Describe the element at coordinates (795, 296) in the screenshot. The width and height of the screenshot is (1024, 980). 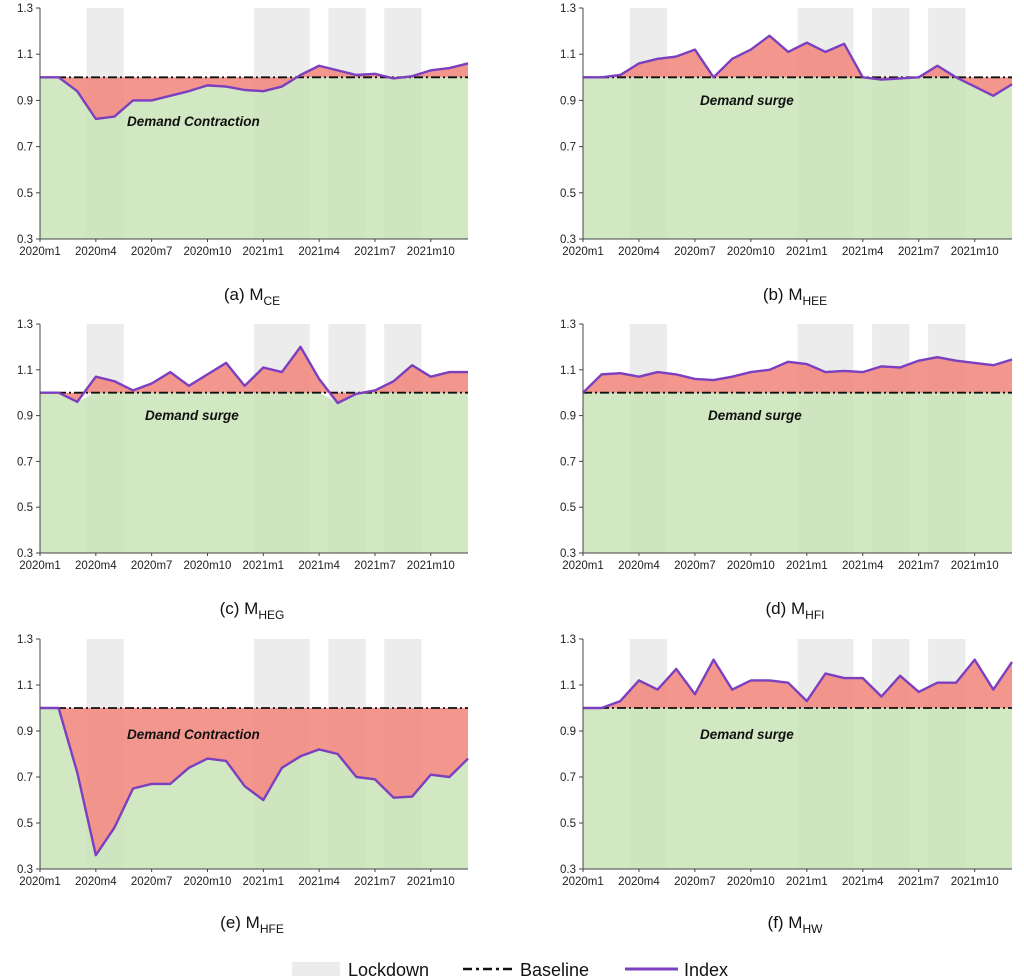
I see `panel-caption: (b) MHEE` at that location.